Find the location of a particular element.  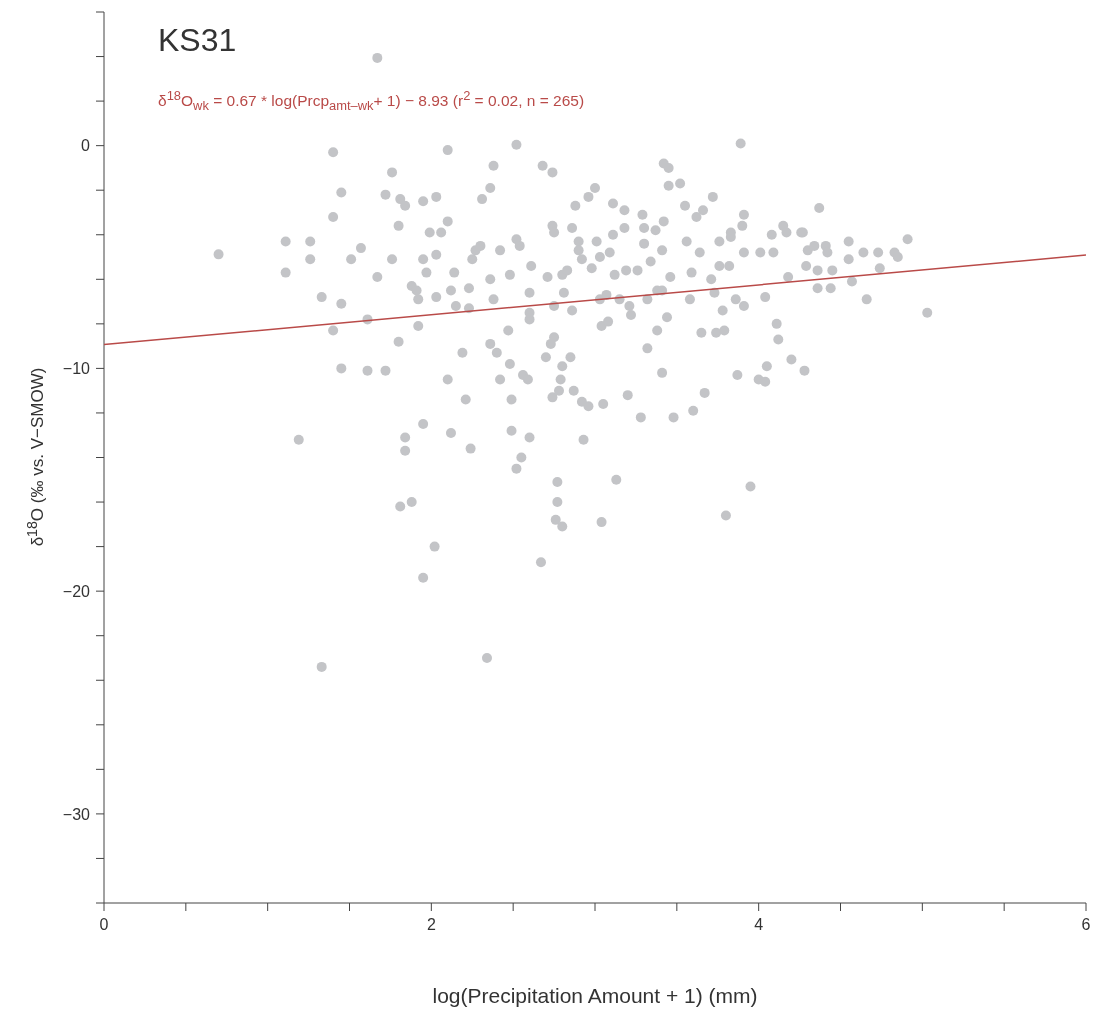

y-tick-label: −20 is located at coordinates (76, 591).